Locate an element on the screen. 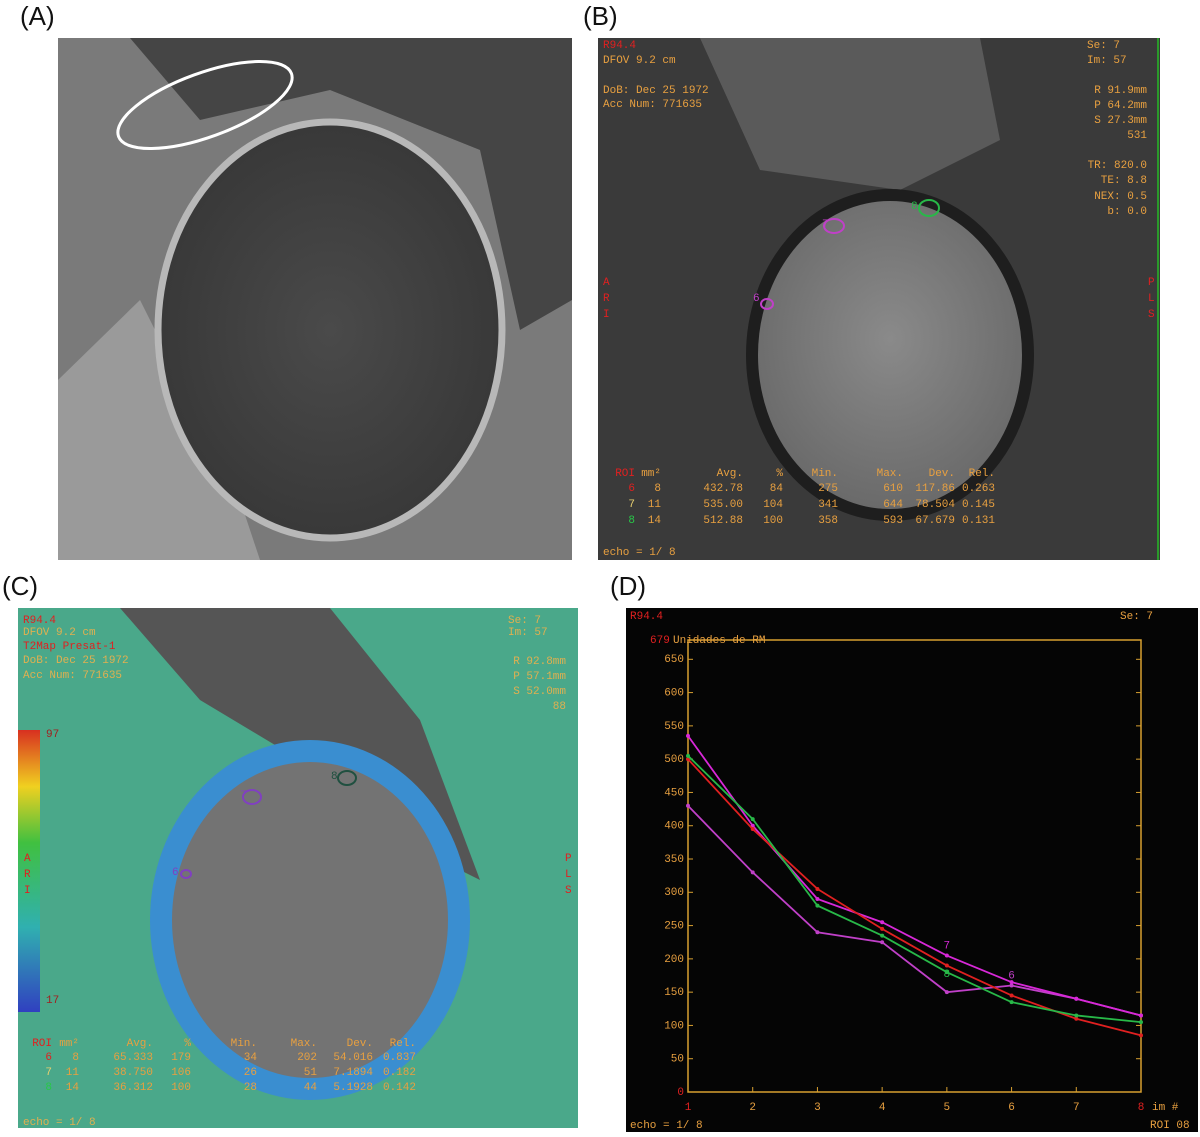 The width and height of the screenshot is (1200, 1137). table-cell: 38.750 is located at coordinates (133, 1073).